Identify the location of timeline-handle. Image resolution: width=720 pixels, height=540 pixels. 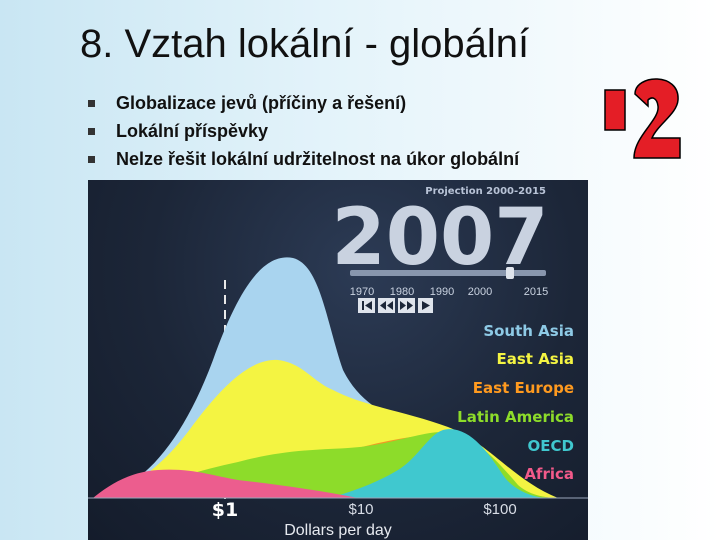
(510, 273).